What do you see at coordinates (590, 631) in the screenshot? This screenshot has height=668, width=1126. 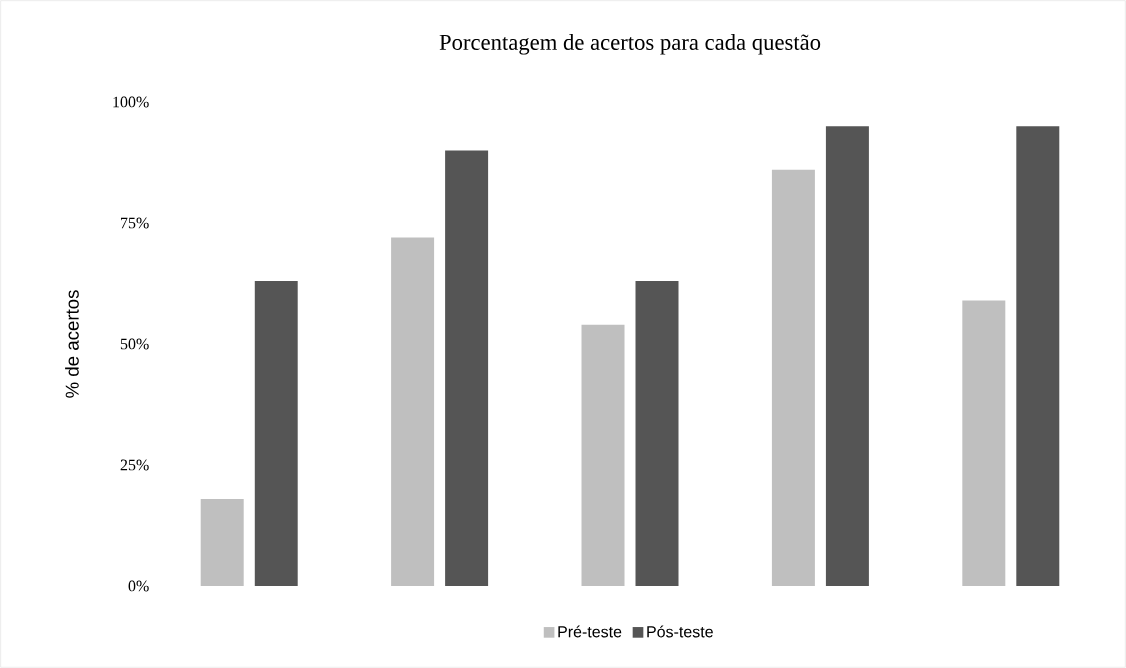 I see `legend-label: Pré-teste` at bounding box center [590, 631].